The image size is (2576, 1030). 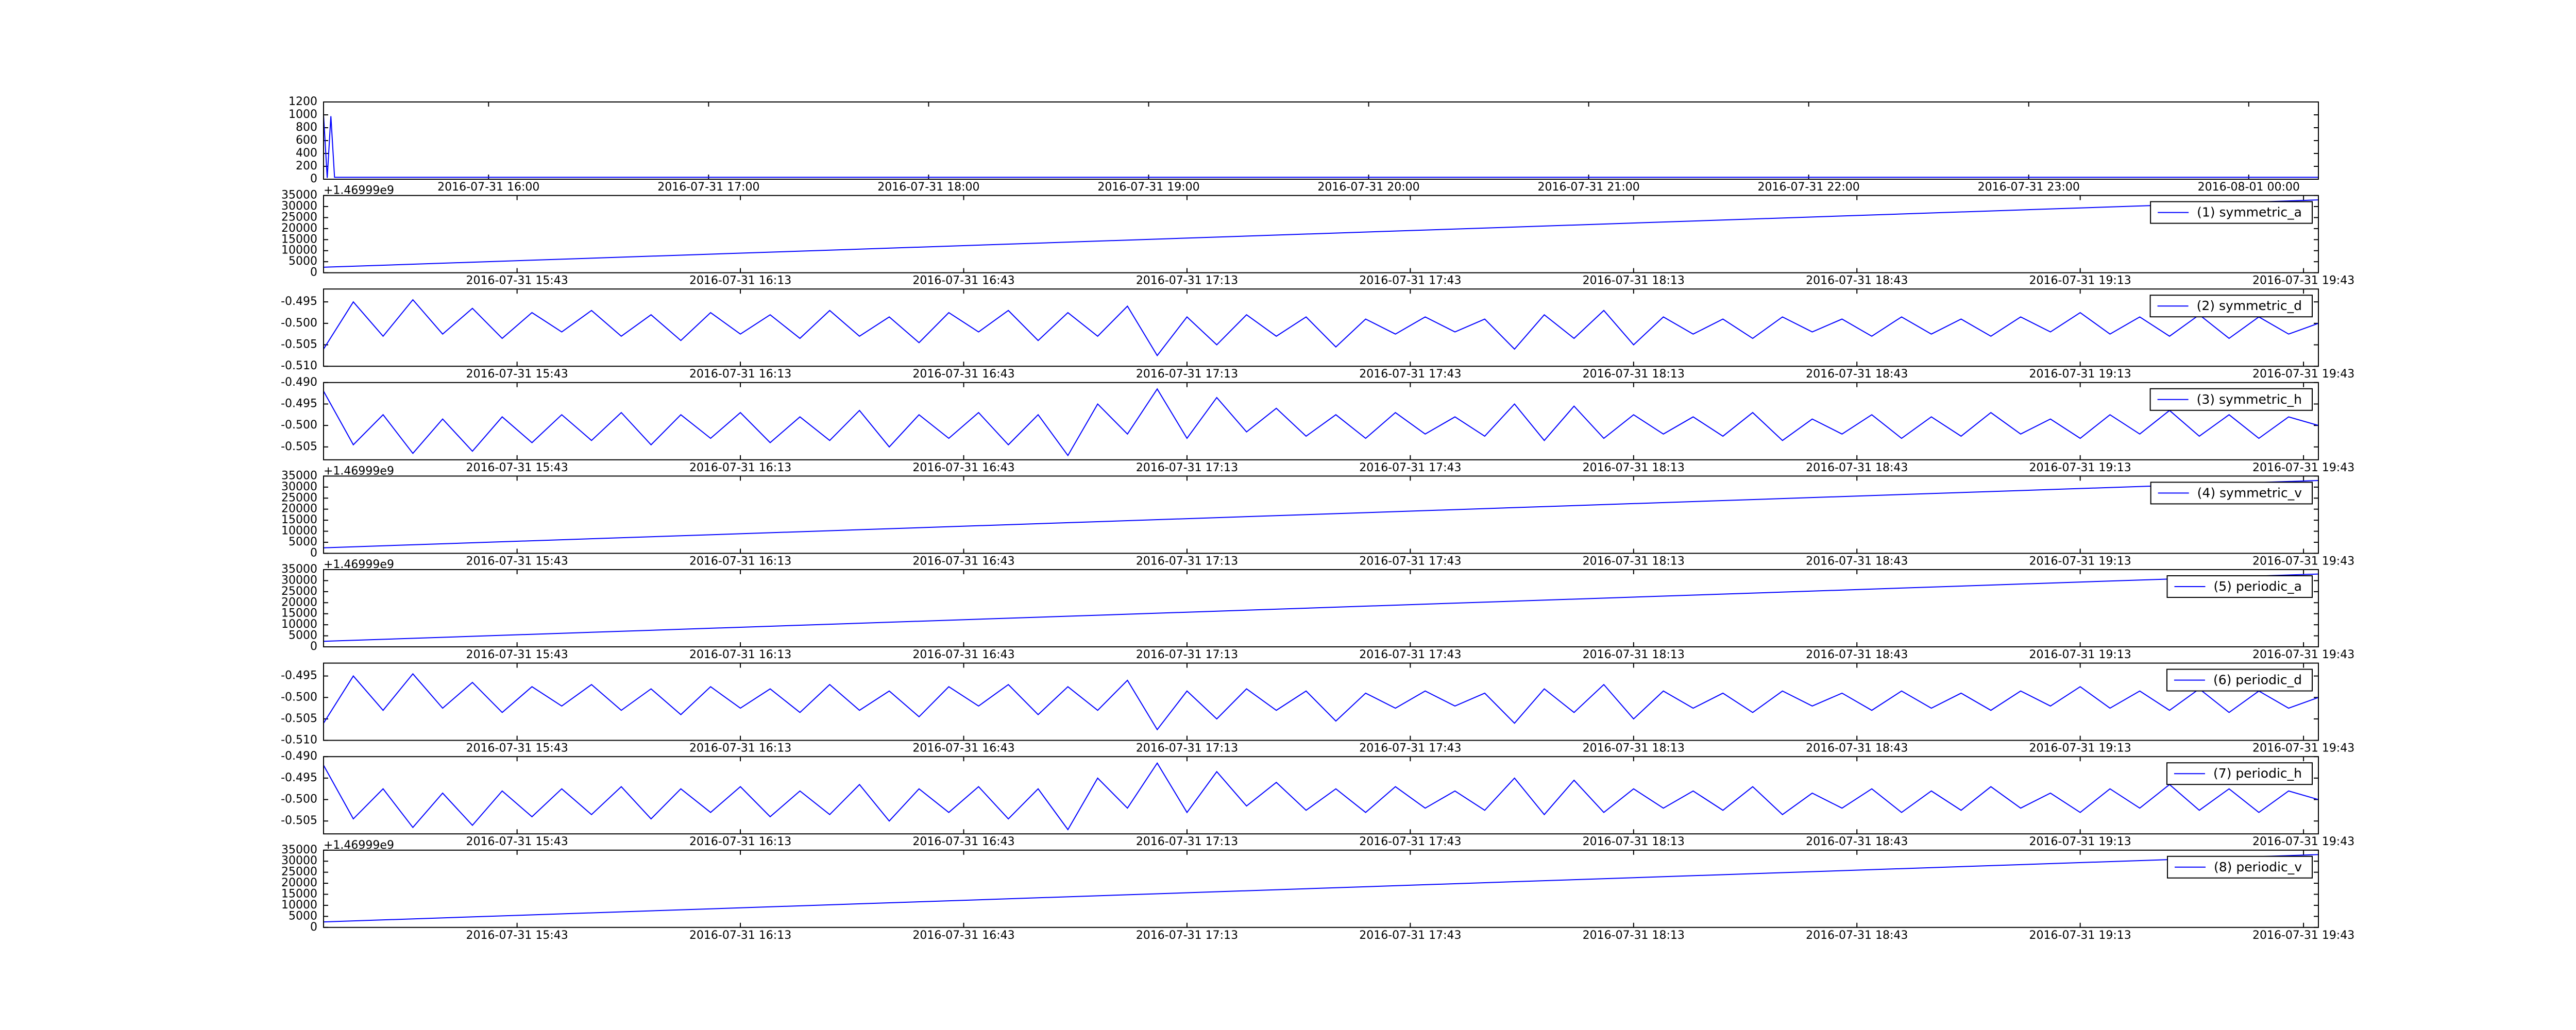 I want to click on legend-label: (6) periodic_d, so click(x=2257, y=680).